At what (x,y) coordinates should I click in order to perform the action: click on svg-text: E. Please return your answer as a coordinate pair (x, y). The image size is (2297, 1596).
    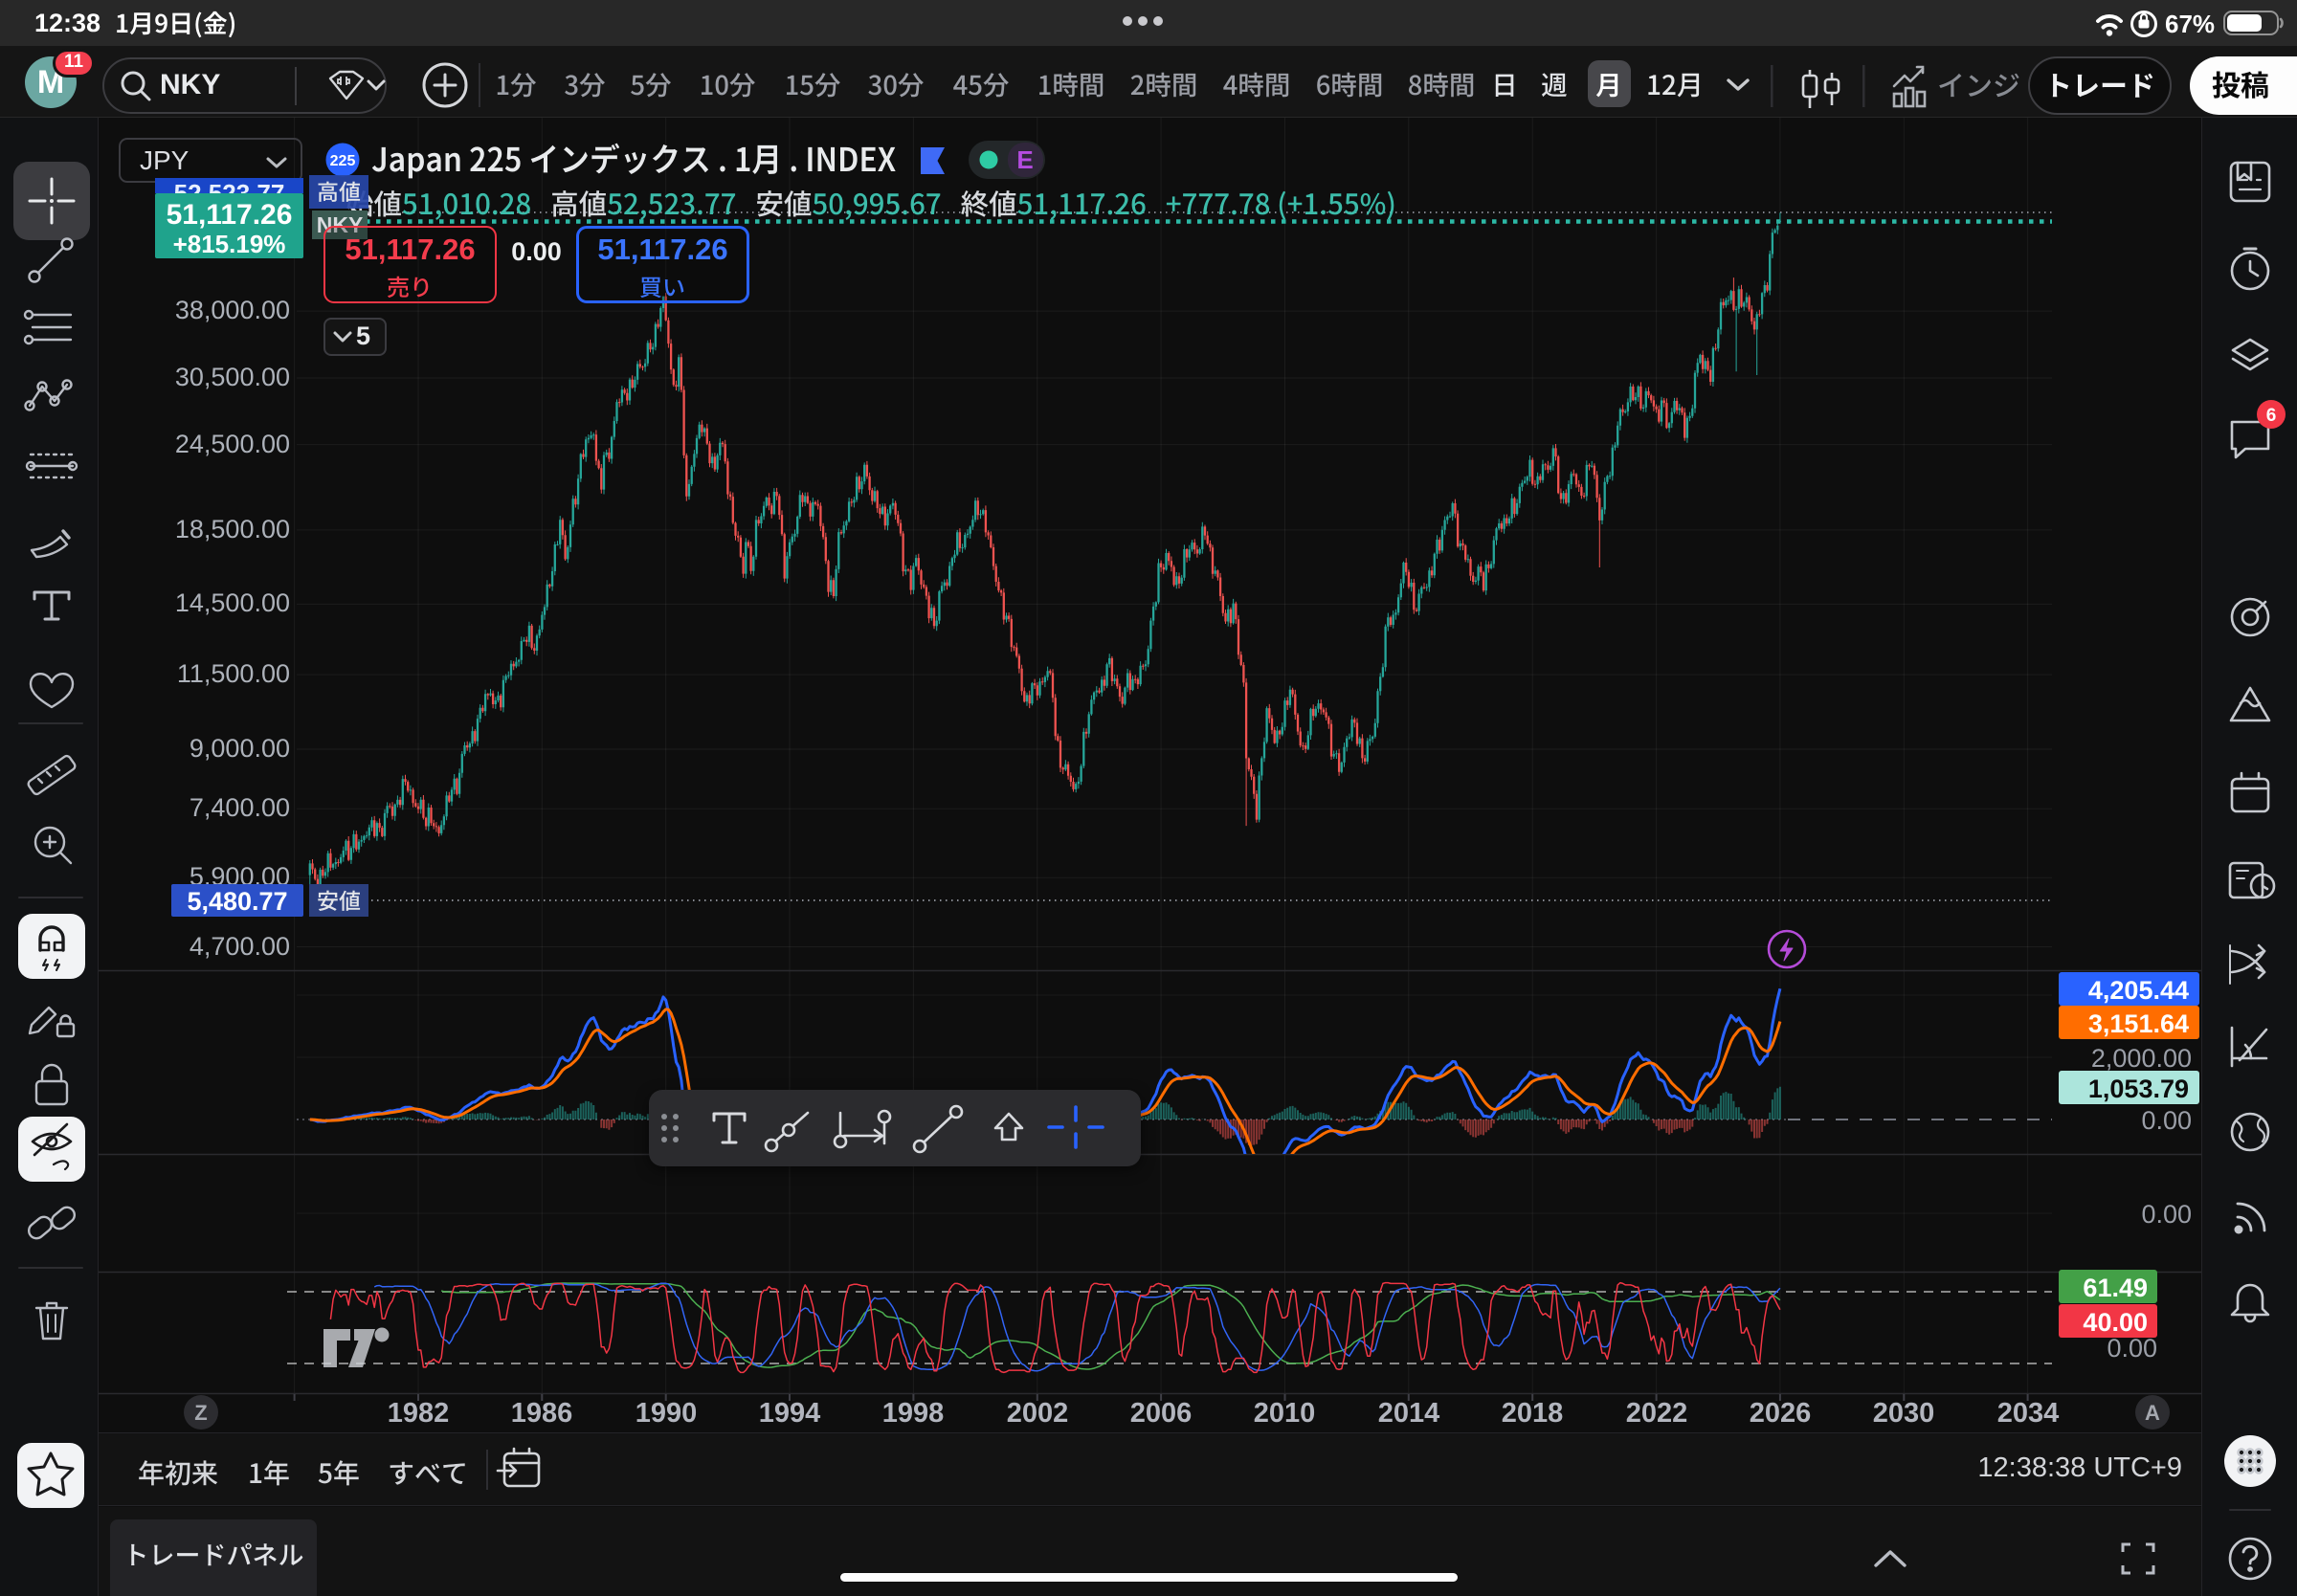
    Looking at the image, I should click on (1024, 160).